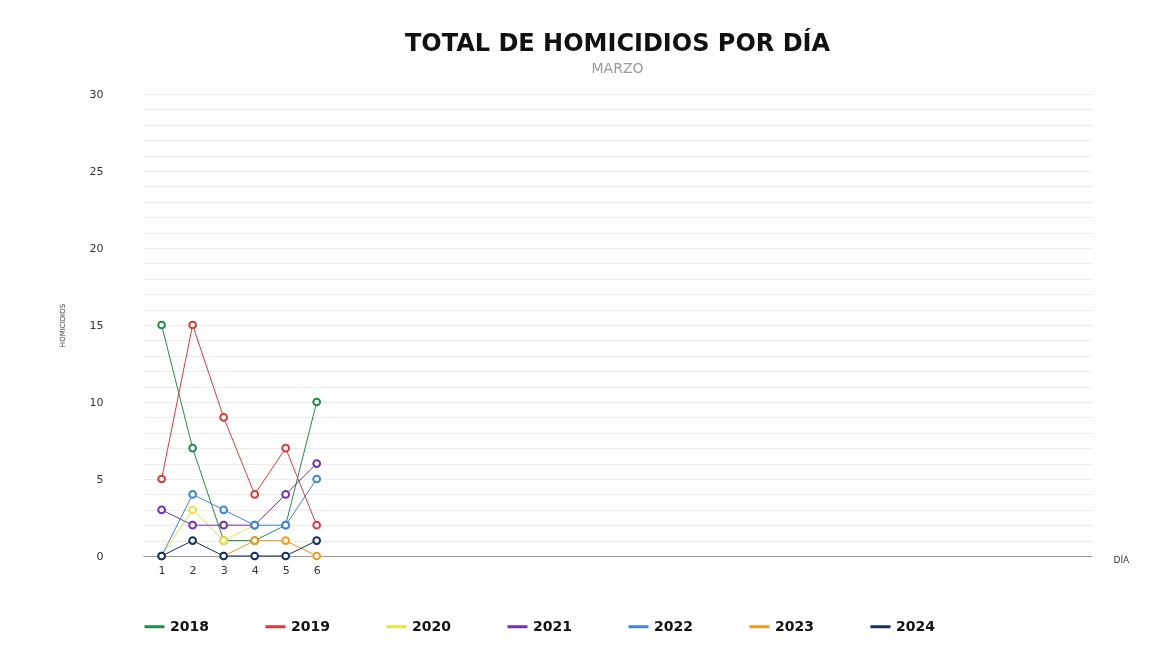 Image resolution: width=1170 pixels, height=658 pixels. Describe the element at coordinates (286, 570) in the screenshot. I see `x-tick-label: 5` at that location.